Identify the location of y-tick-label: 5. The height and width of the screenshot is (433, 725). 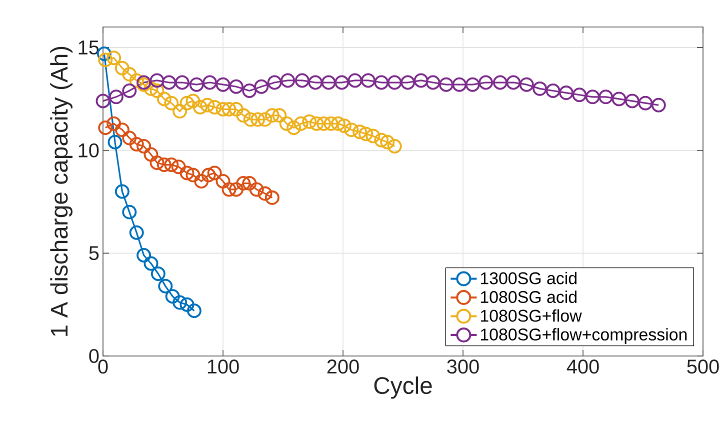
(94, 253).